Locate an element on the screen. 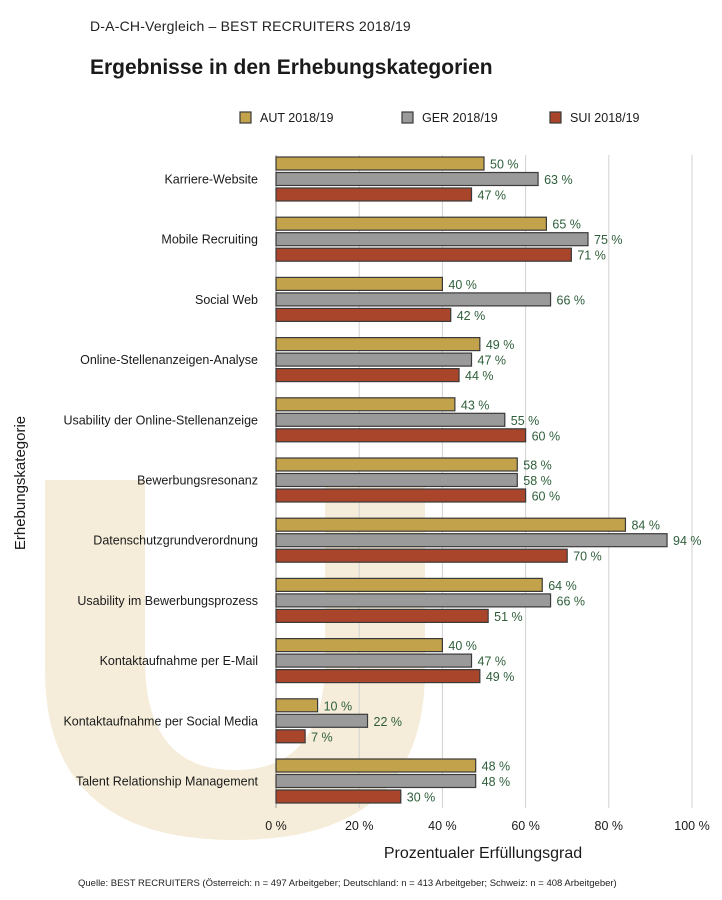  category-label: Kontaktaufnahme per Social Media is located at coordinates (160, 721).